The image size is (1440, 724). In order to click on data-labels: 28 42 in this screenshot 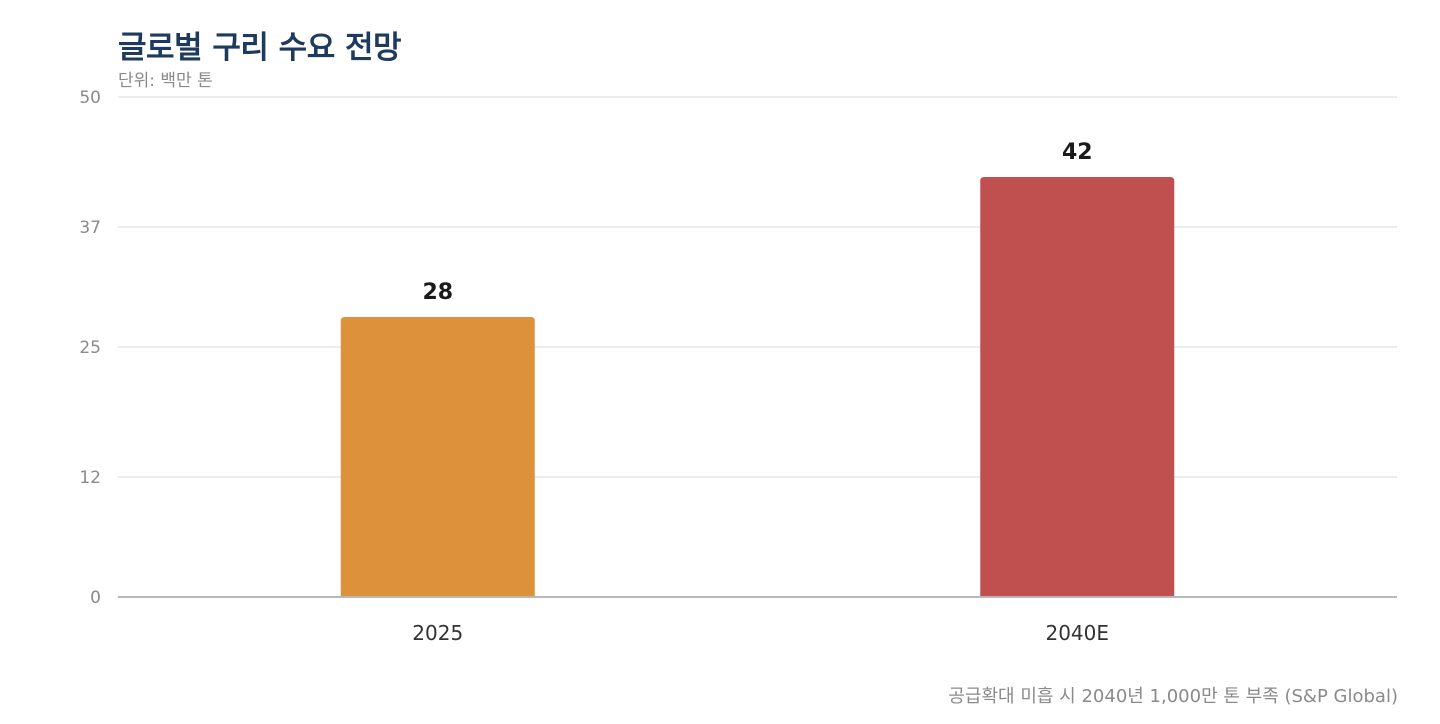, I will do `click(757, 222)`.